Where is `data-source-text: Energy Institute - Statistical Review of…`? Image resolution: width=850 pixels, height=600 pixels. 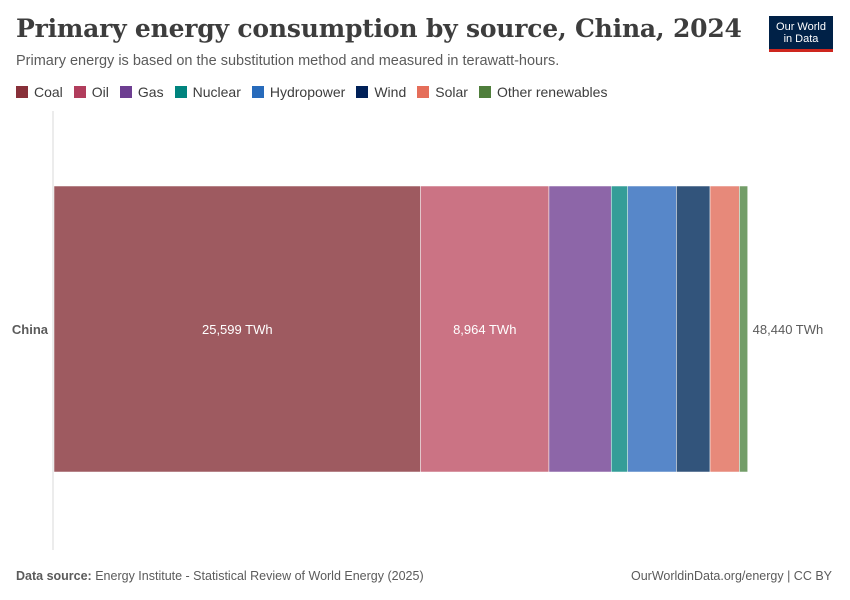
data-source-text: Energy Institute - Statistical Review of… is located at coordinates (259, 576).